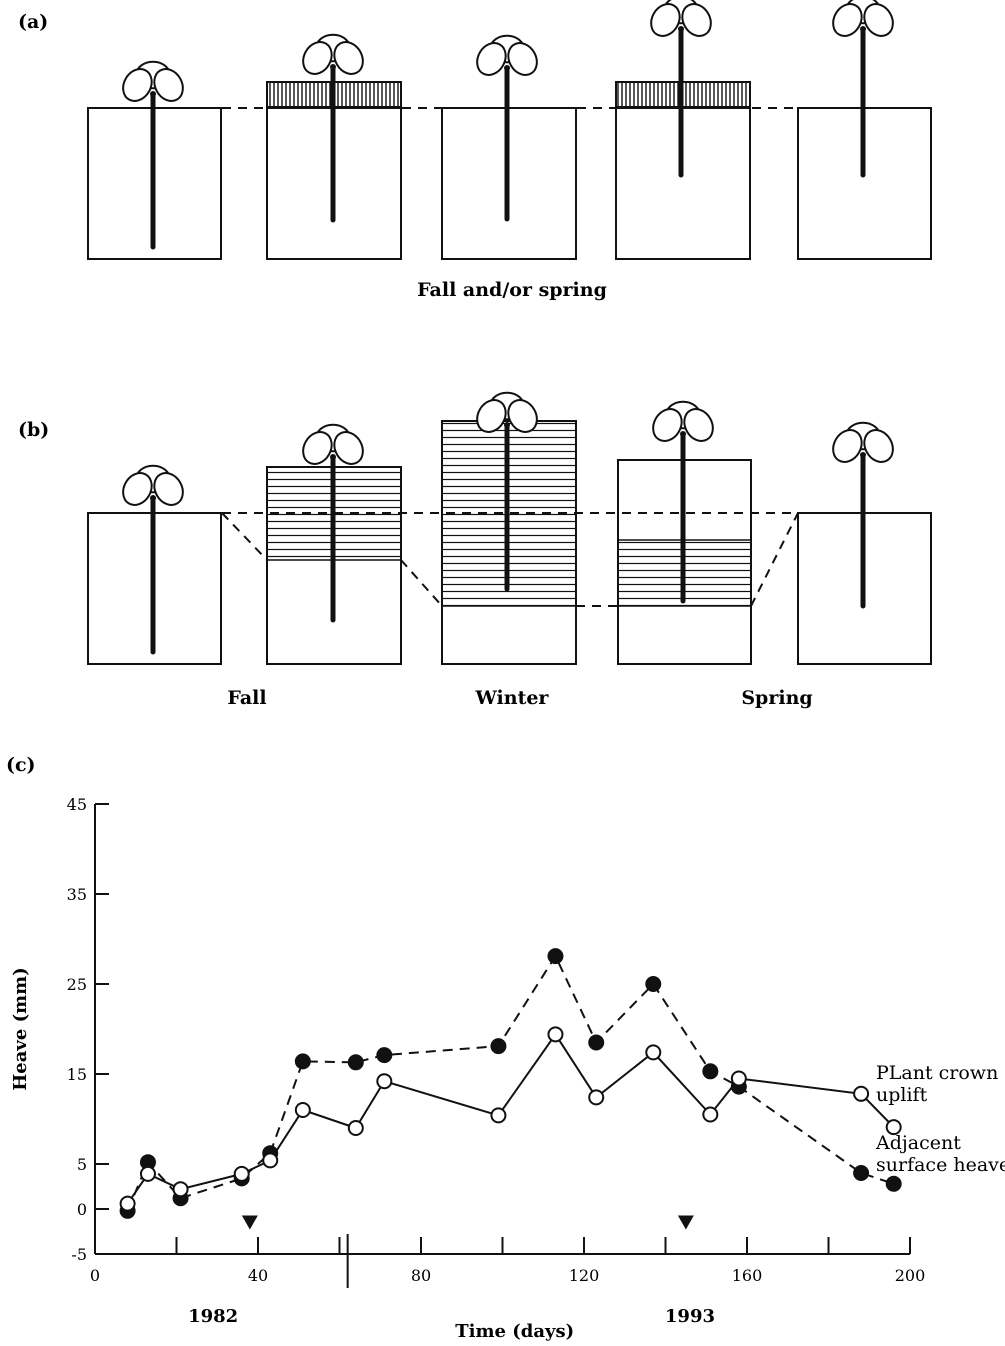  What do you see at coordinates (82, 1209) in the screenshot?
I see `y-tick-label: 0` at bounding box center [82, 1209].